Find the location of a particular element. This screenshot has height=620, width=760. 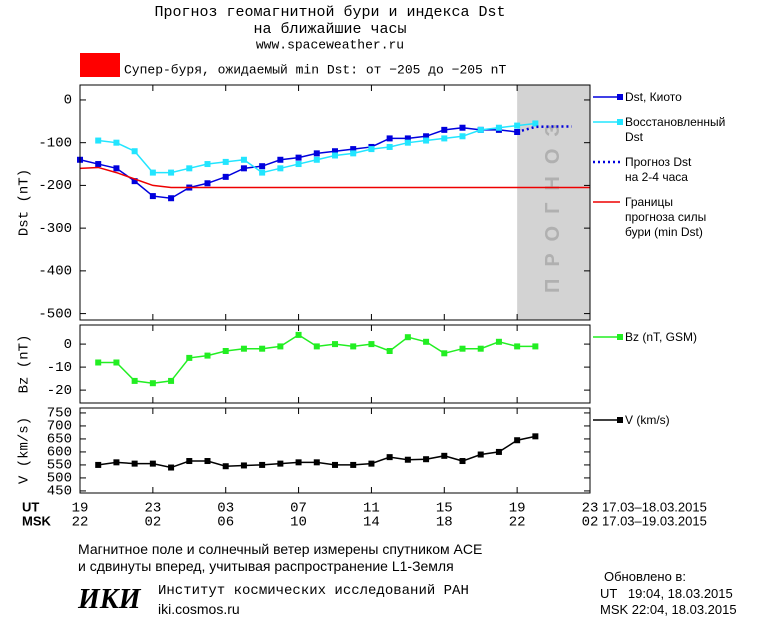

legend-label: Dst, Киото is located at coordinates (653, 97).